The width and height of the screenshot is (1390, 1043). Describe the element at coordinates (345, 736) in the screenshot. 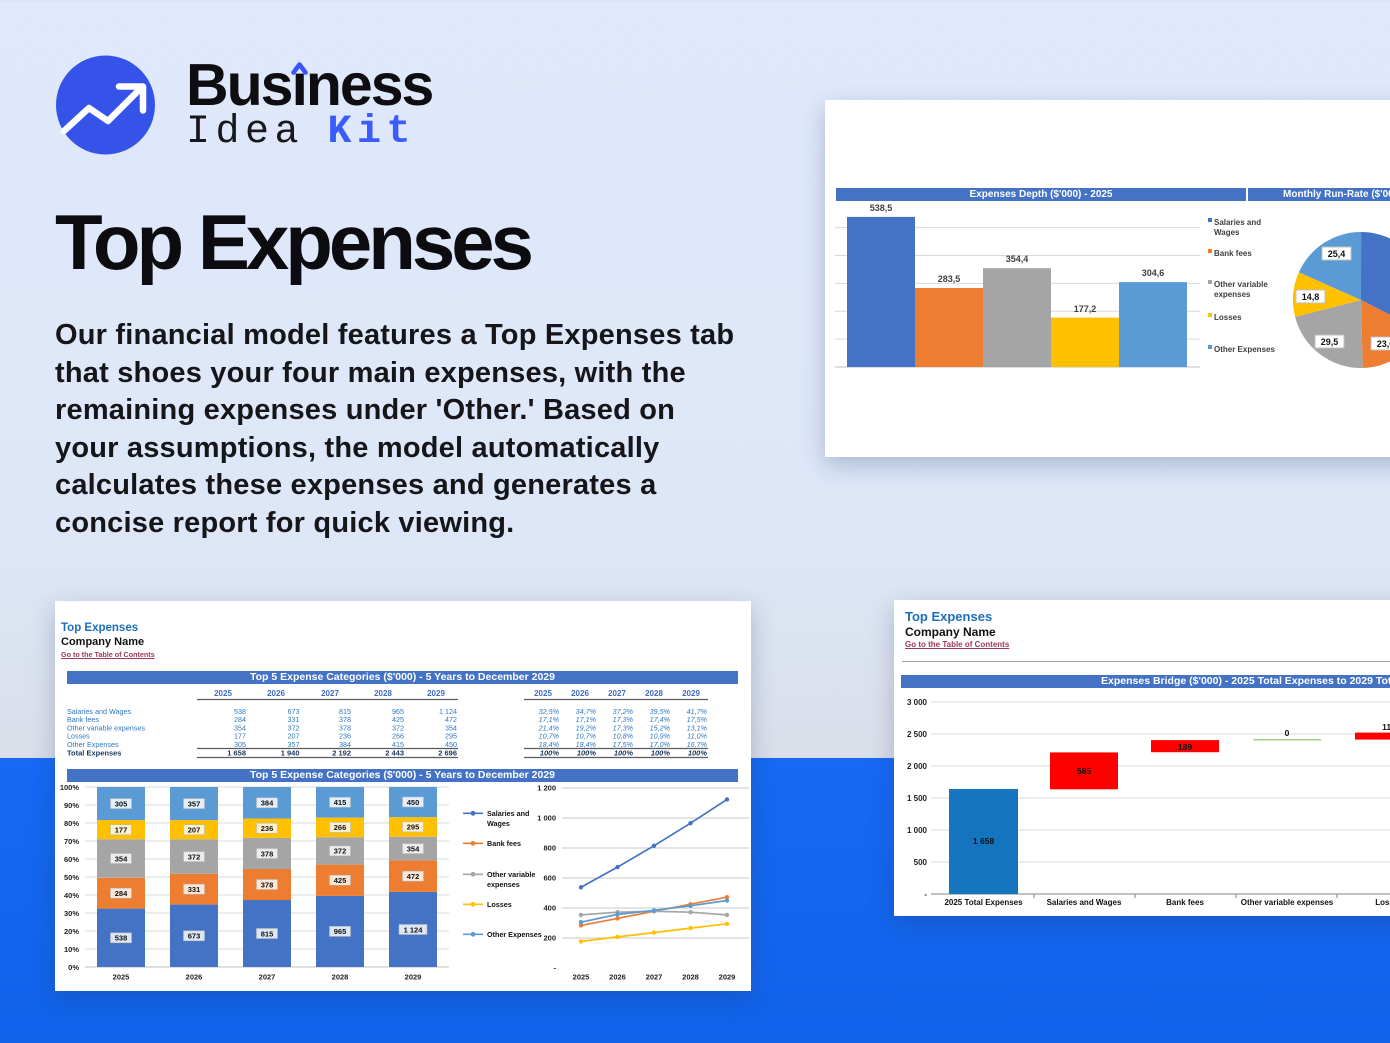

I see `svg-text: 236` at that location.